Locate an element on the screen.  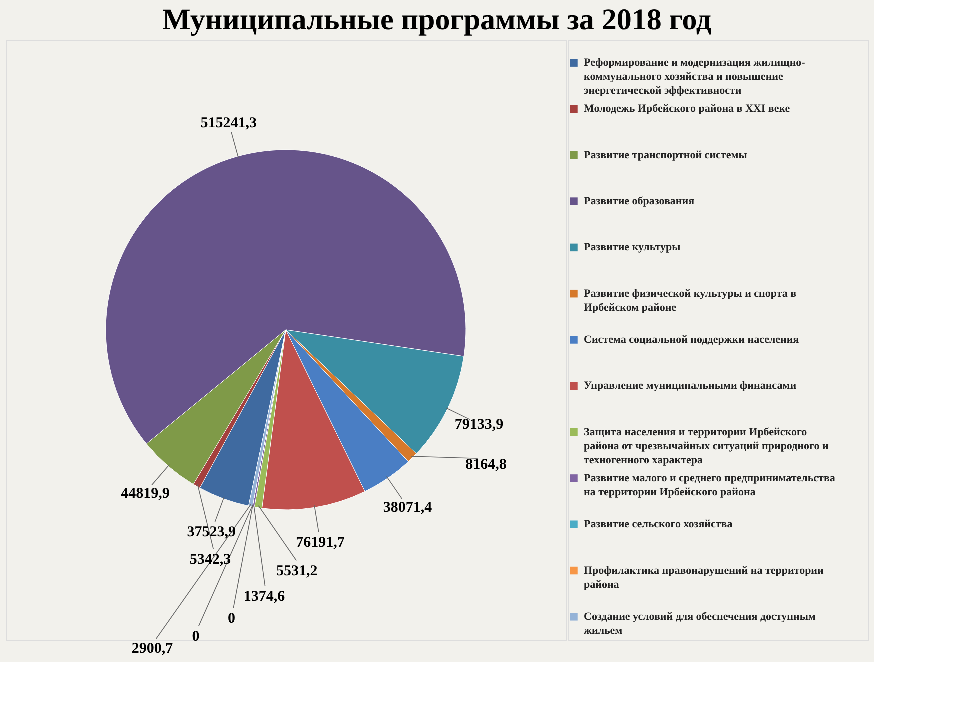
legend-label: Система социальной поддержки населения is located at coordinates (692, 340).